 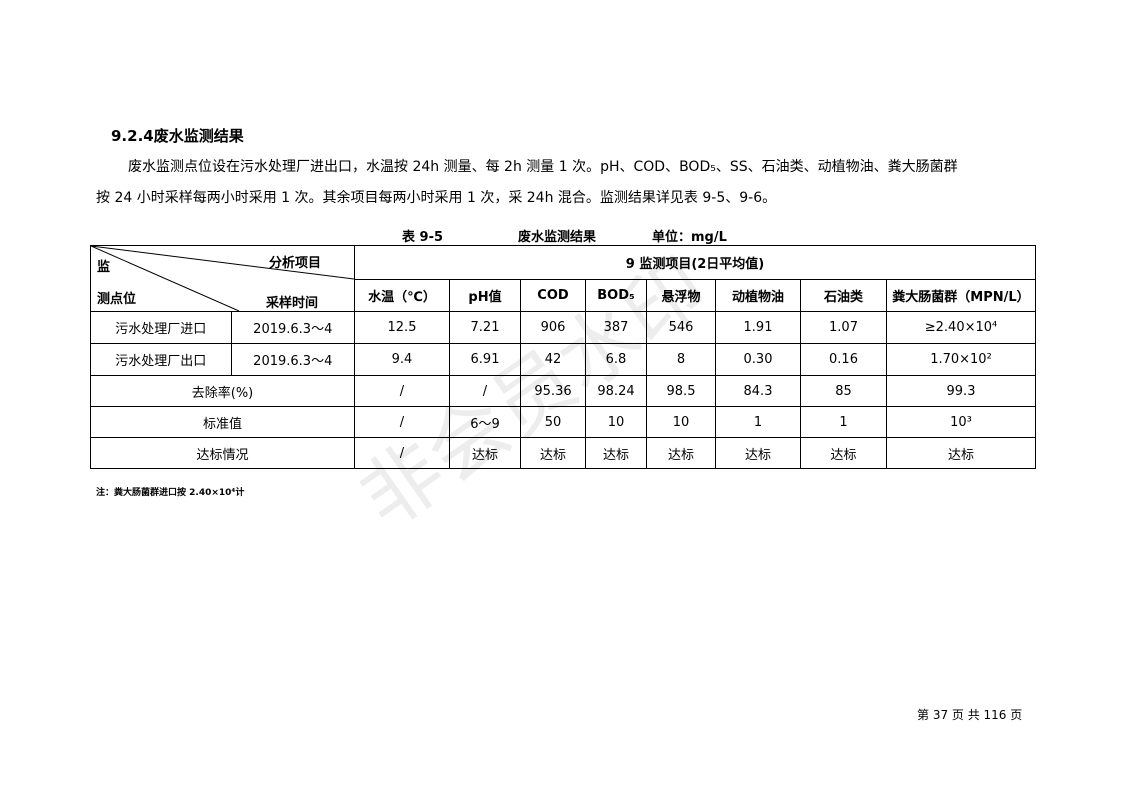 I want to click on row-label: 标准值, so click(x=222, y=422).